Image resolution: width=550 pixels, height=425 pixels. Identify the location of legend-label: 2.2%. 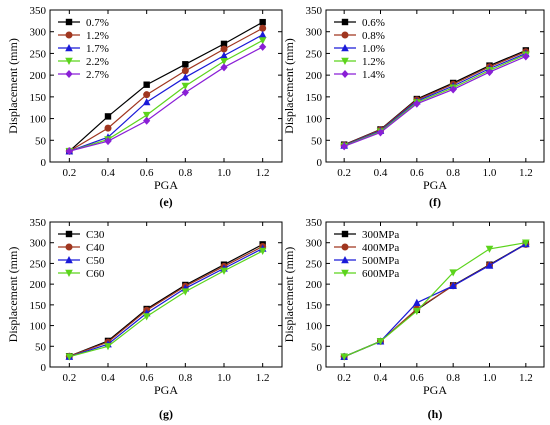
(97, 62).